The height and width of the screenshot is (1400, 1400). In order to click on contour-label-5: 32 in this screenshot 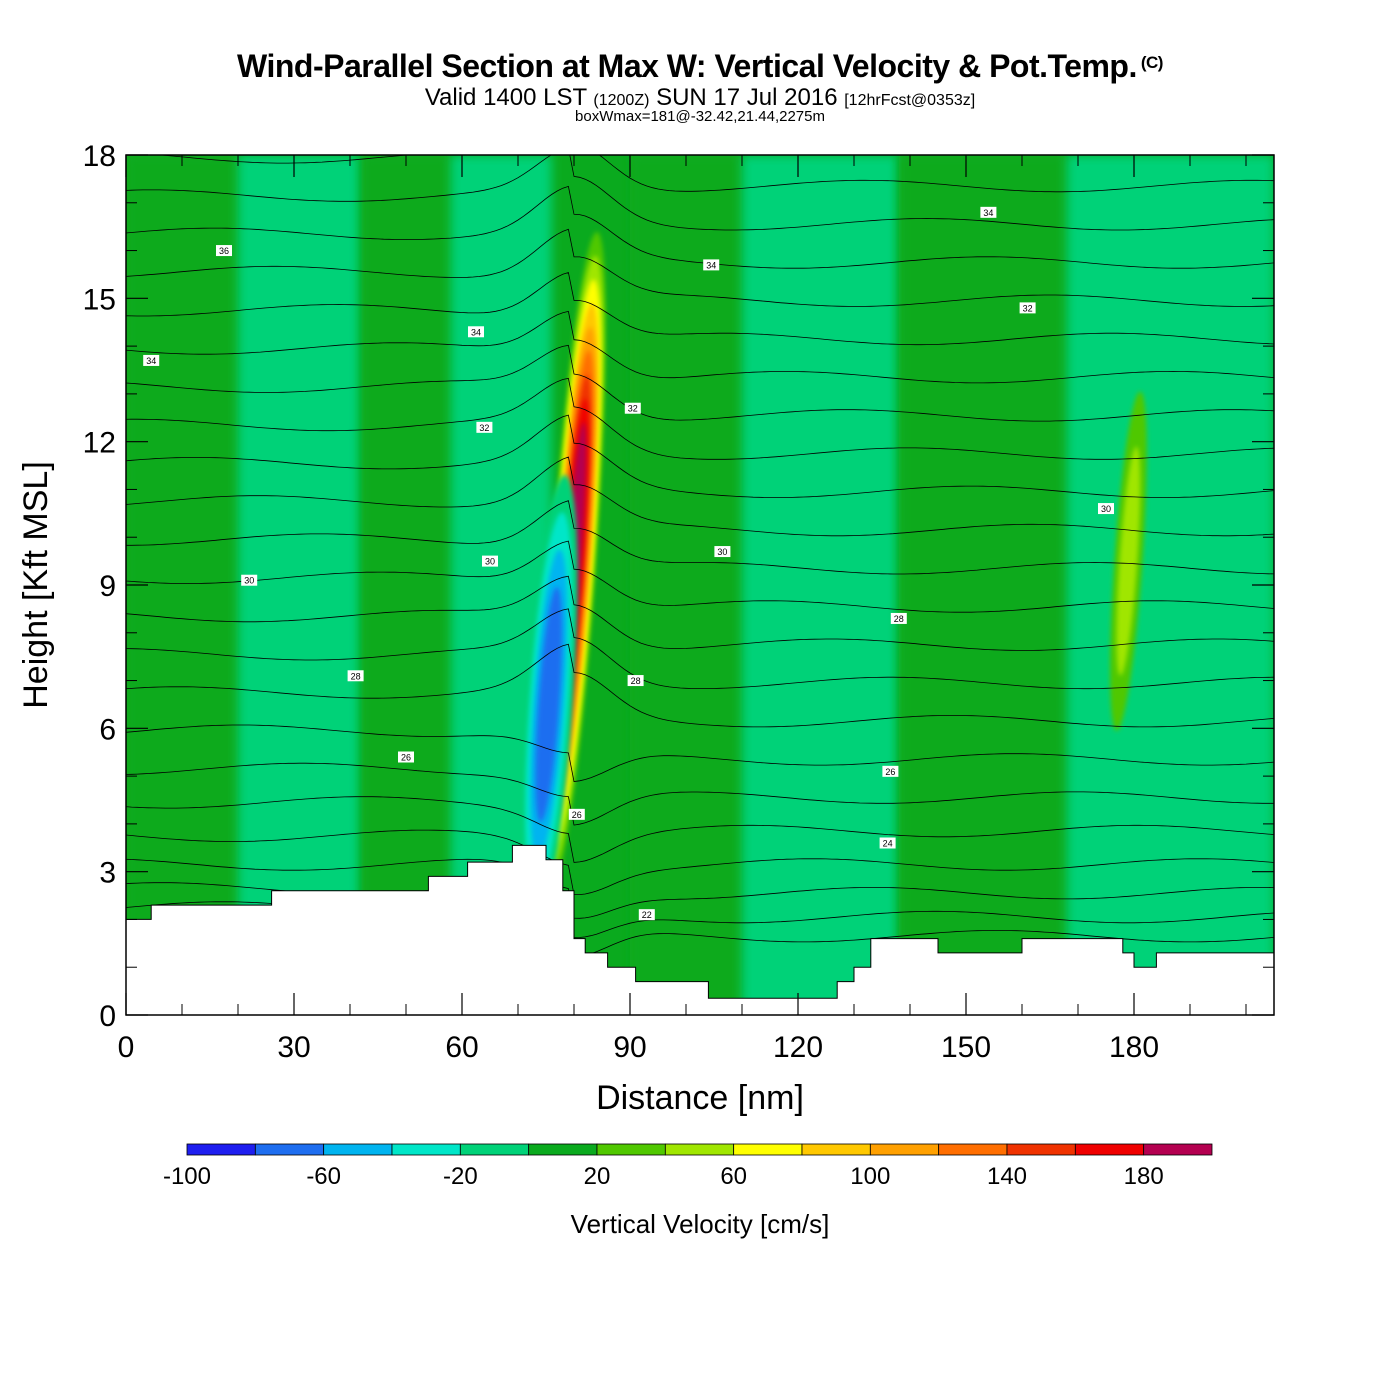, I will do `click(484, 427)`.